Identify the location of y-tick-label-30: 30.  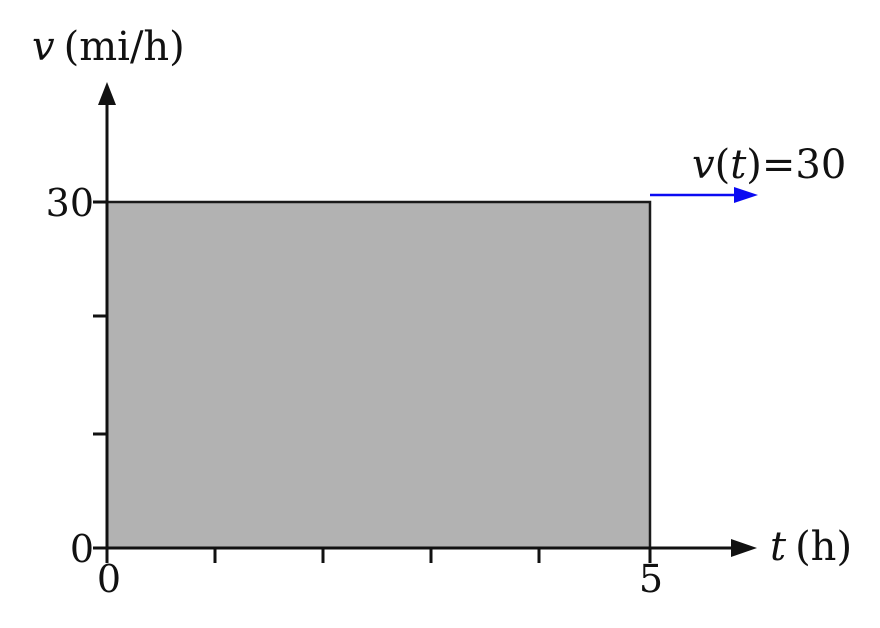
(70, 203).